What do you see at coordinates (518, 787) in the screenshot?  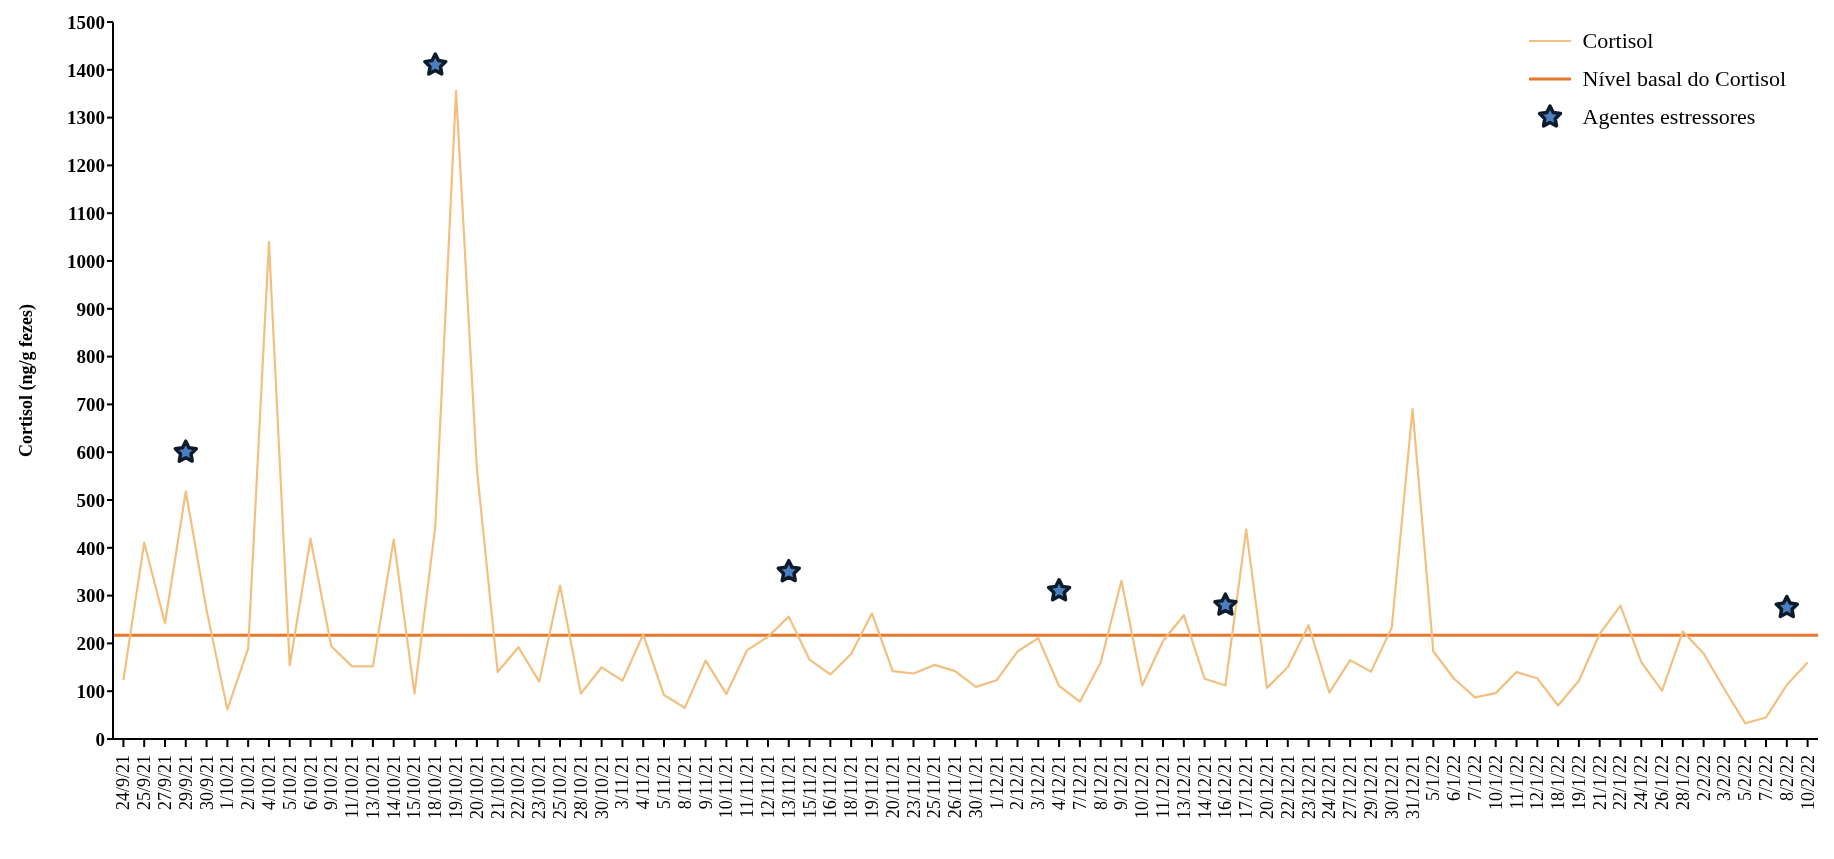 I see `x-tick-label: 22/10/21` at bounding box center [518, 787].